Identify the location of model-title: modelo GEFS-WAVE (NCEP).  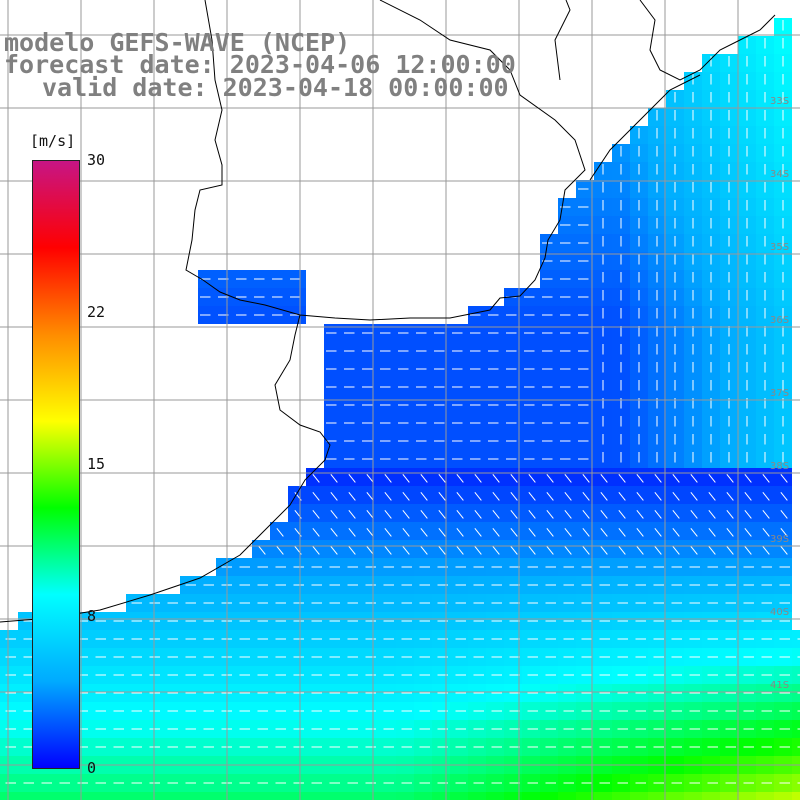
(177, 42).